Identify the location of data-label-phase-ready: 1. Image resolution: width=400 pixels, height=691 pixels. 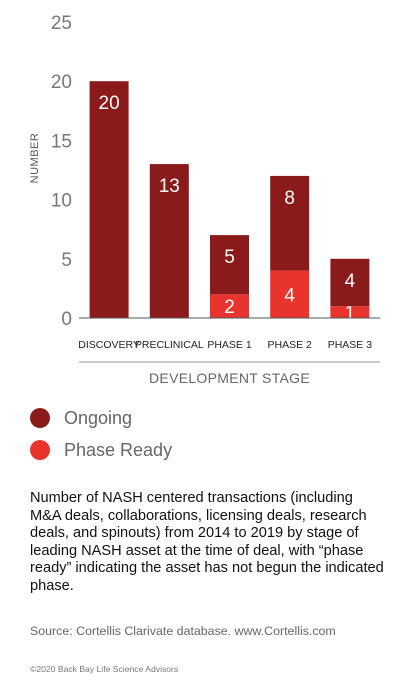
(350, 313).